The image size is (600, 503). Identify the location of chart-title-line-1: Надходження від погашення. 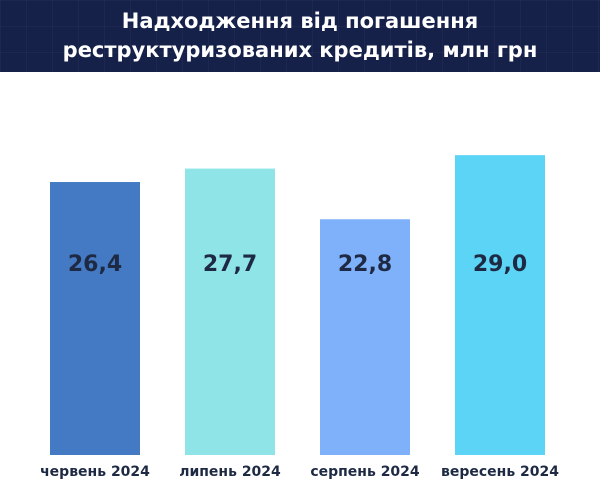
(300, 21).